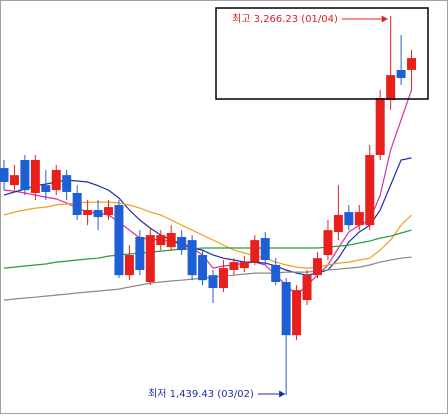 Image resolution: width=448 pixels, height=418 pixels. What do you see at coordinates (282, 394) in the screenshot?
I see `low-arrow-head` at bounding box center [282, 394].